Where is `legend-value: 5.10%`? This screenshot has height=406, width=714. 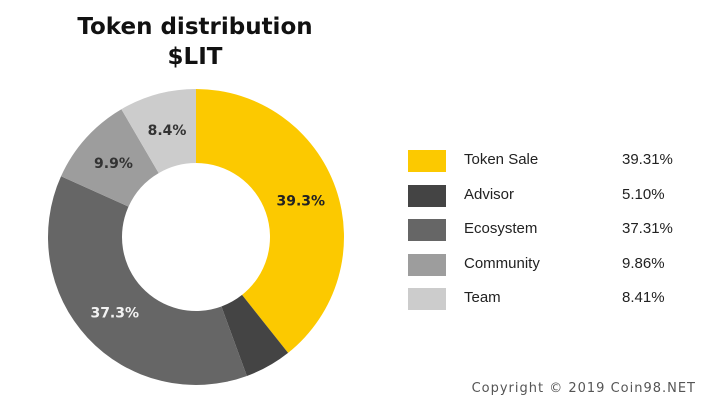
legend-value: 5.10% is located at coordinates (643, 194).